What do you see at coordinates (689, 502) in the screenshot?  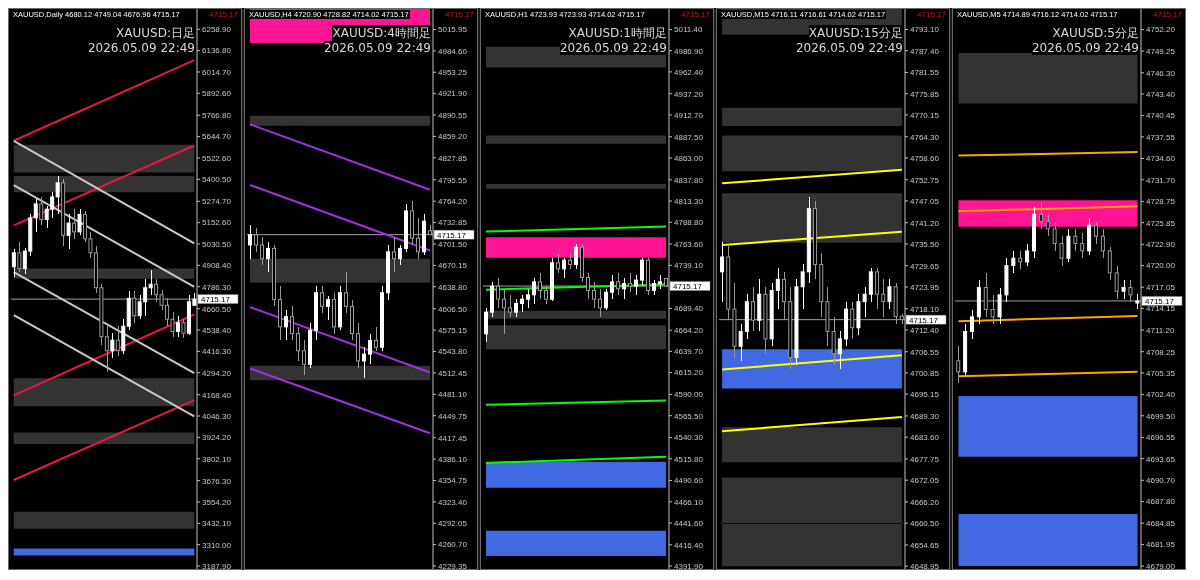 I see `y-tick-label: 4466.10` at bounding box center [689, 502].